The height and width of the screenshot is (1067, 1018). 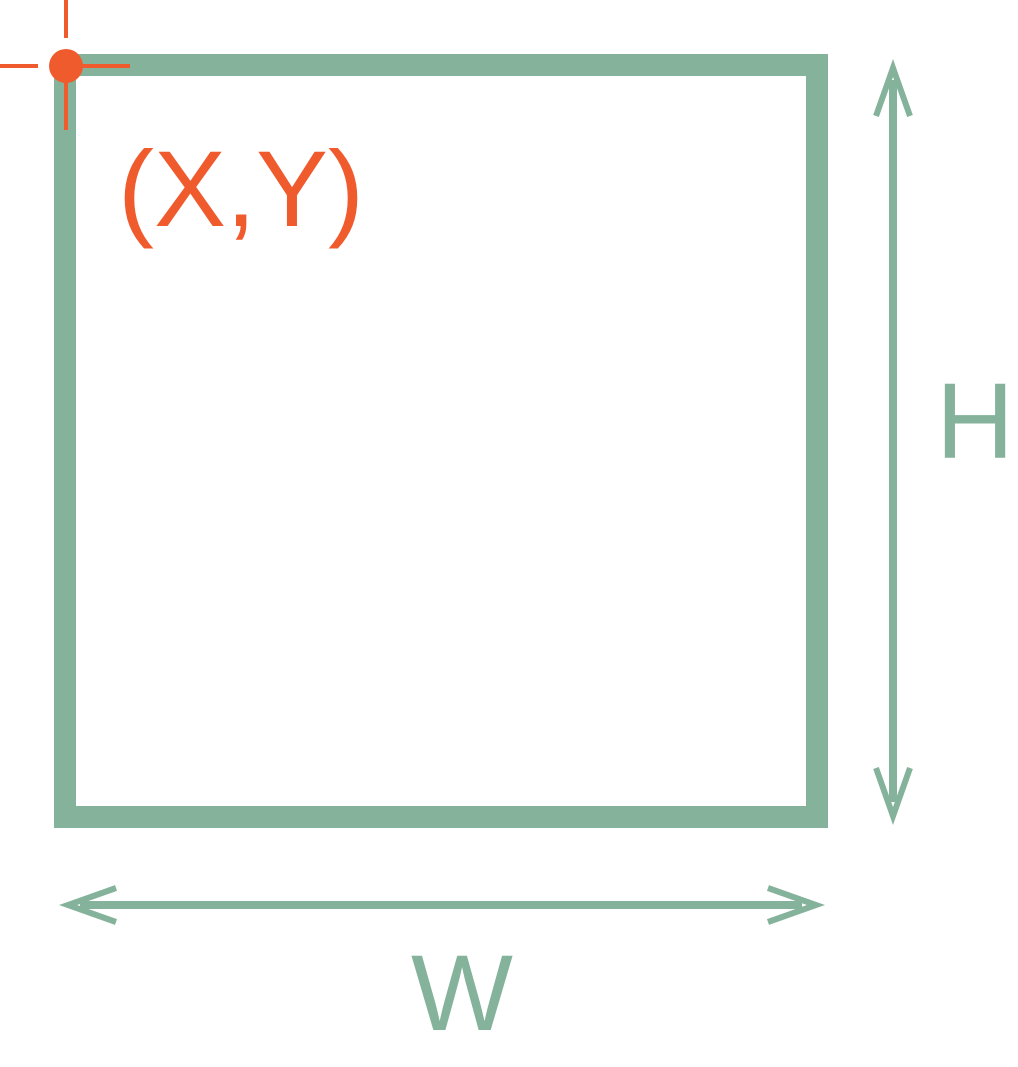 What do you see at coordinates (241, 188) in the screenshot?
I see `origin-label: (X,Y)` at bounding box center [241, 188].